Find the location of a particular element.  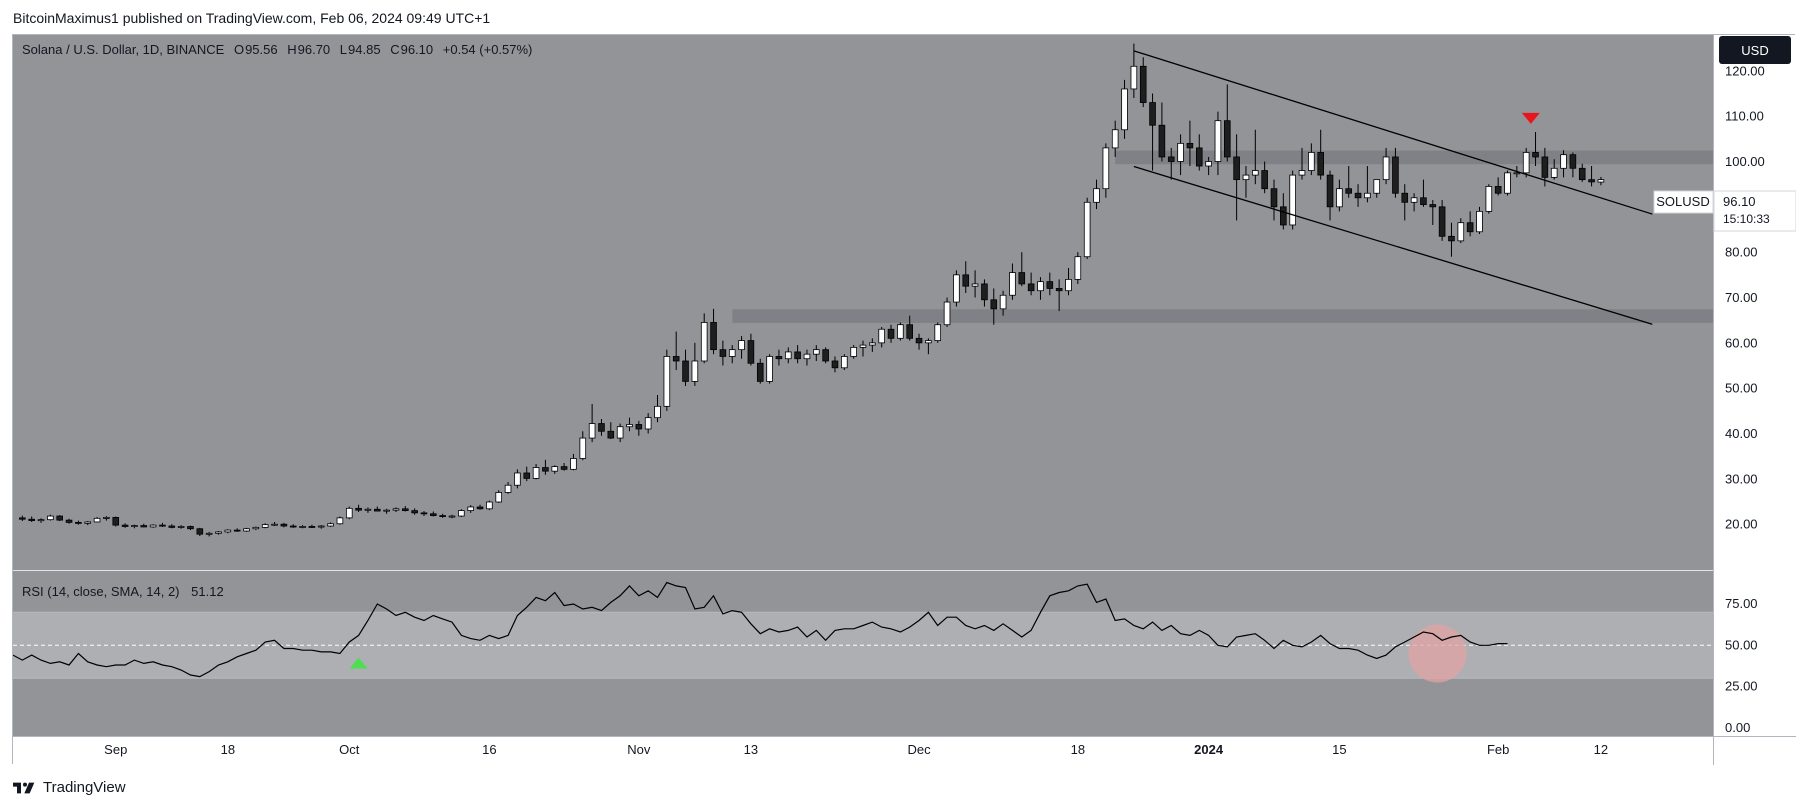

rsi-line is located at coordinates (760, 629).